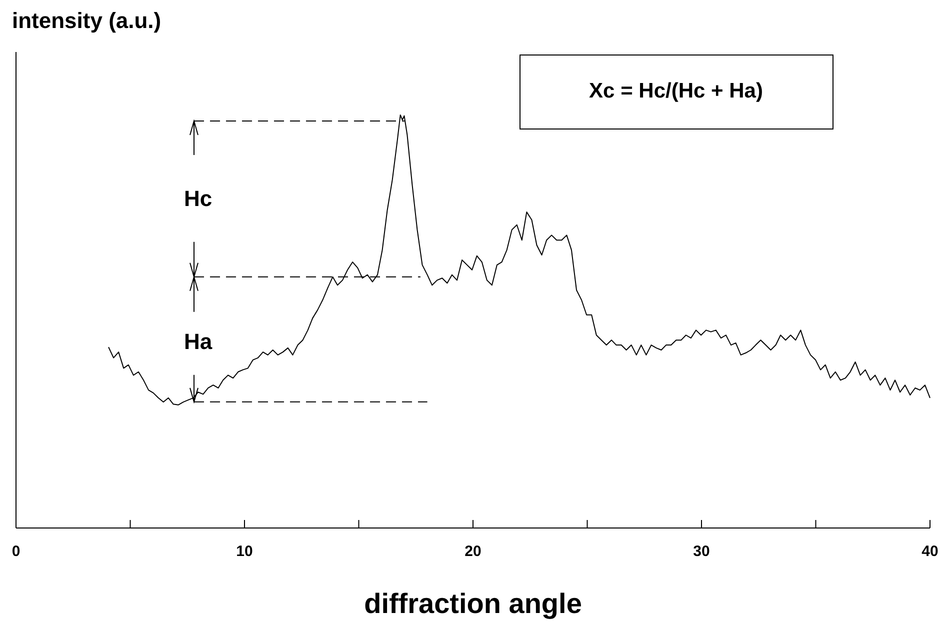 The width and height of the screenshot is (946, 628). What do you see at coordinates (930, 551) in the screenshot?
I see `x-tick-label: 40` at bounding box center [930, 551].